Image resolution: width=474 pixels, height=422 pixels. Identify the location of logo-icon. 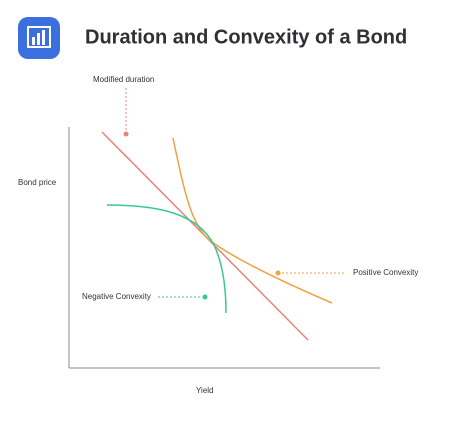
(39, 38).